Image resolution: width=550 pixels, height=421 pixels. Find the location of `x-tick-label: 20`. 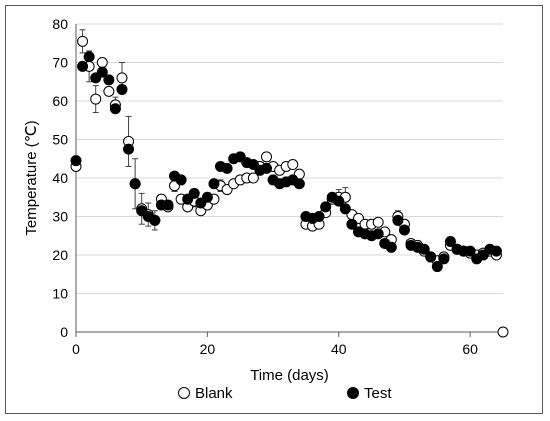

x-tick-label: 20 is located at coordinates (208, 349).